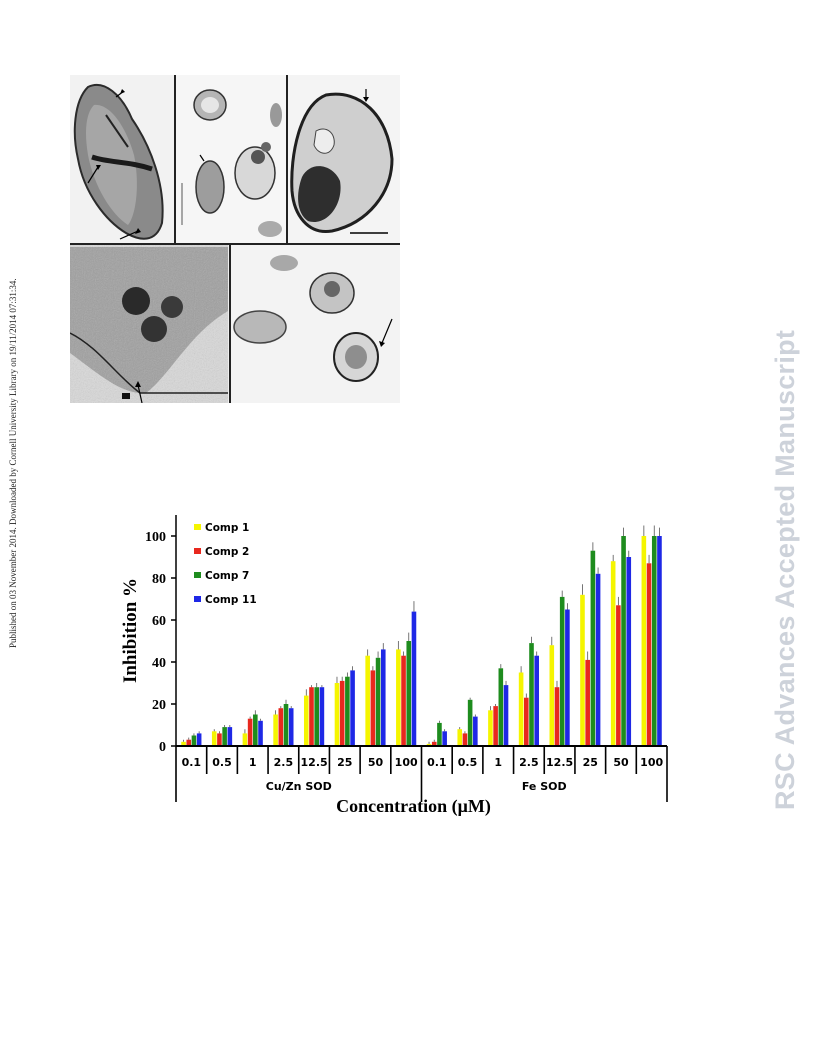  I want to click on y-tick-label: 20, so click(159, 705).